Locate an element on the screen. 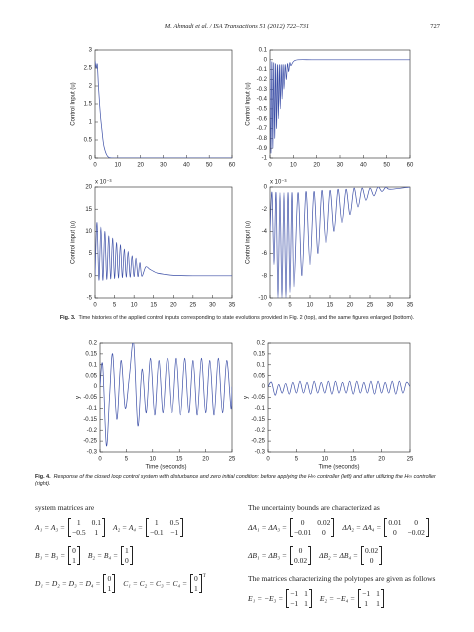  equation-line: ΔB₁ = ΔB₃ = 0 0.02 ΔB₂ = ΔB₄ = 0.02 0 is located at coordinates (348, 555).